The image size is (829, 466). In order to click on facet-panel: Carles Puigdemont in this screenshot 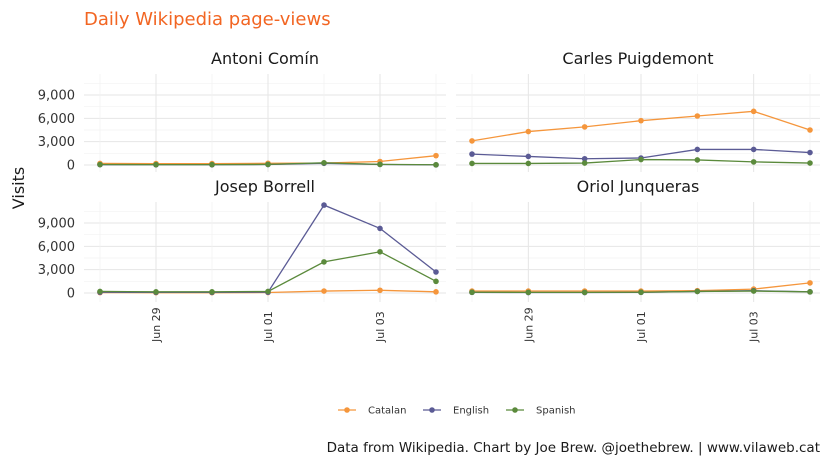, I will do `click(638, 110)`.